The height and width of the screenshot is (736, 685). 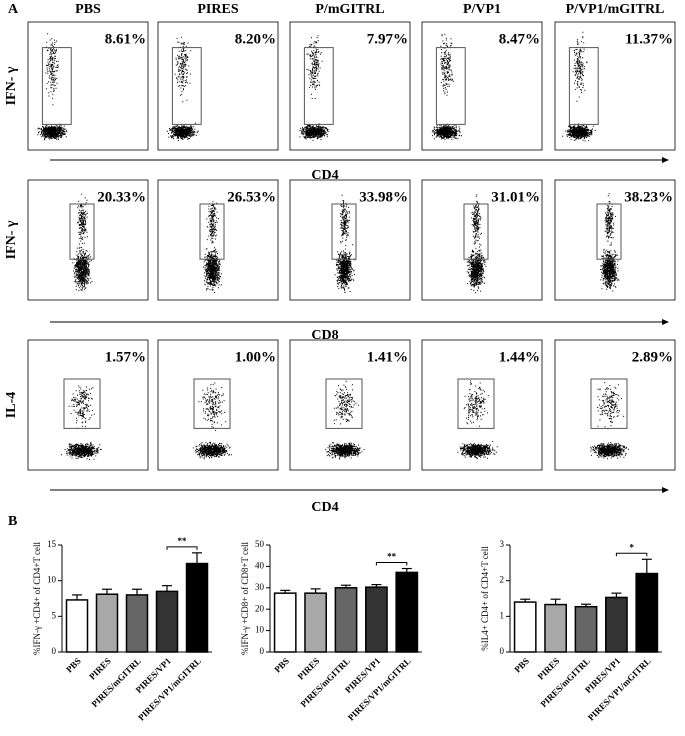 I want to click on x-tick-label: PIRES, so click(x=309, y=669).